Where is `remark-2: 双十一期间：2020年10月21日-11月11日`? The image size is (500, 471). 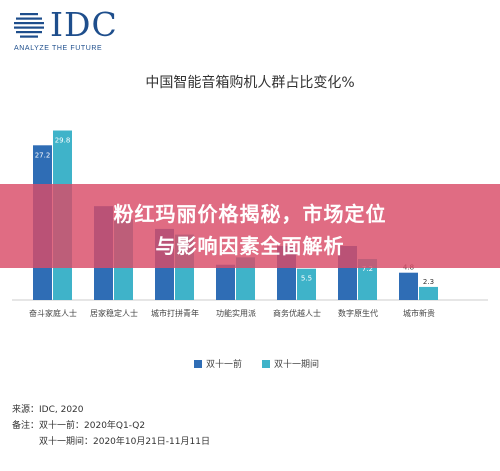
remark-2: 双十一期间：2020年10月21日-11月11日 is located at coordinates (124, 442).